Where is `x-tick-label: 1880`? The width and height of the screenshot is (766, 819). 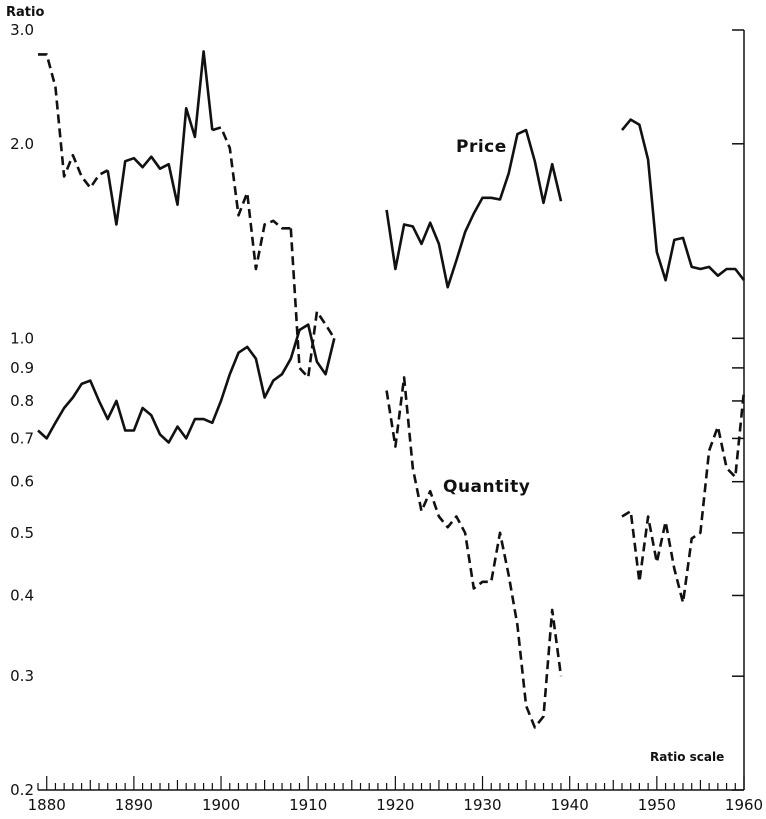
x-tick-label: 1880 is located at coordinates (47, 805).